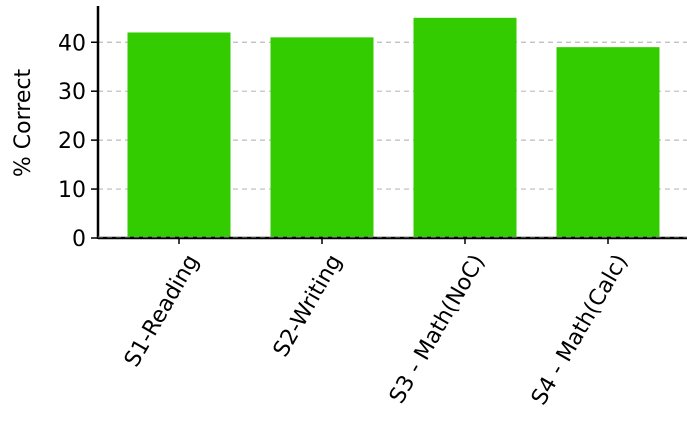 This screenshot has height=439, width=687. I want to click on y-tick-label: 0, so click(79, 239).